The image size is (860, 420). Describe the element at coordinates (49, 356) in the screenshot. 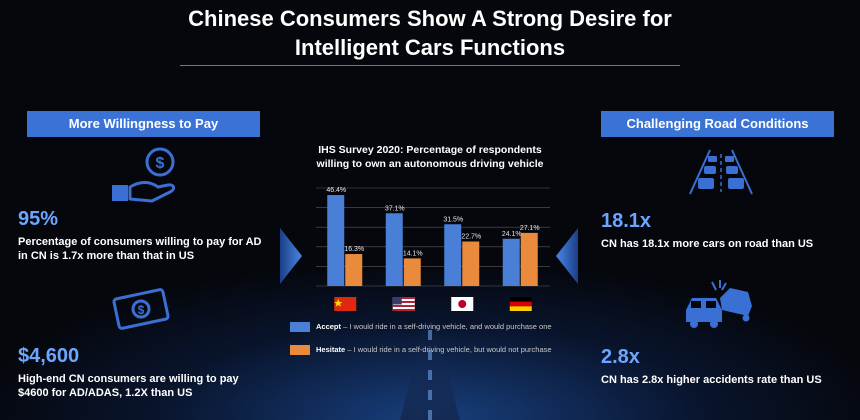

I see `stat-4600: $4,600` at that location.